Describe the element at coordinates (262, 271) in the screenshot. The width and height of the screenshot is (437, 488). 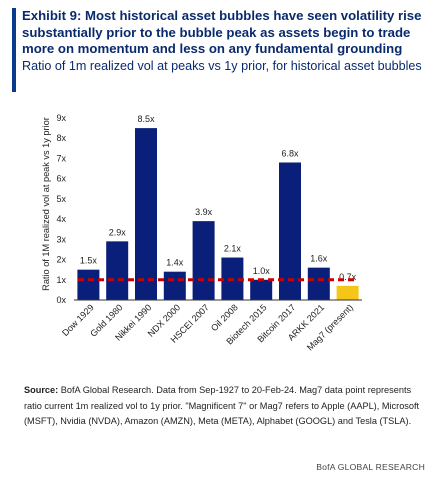
I see `data-label: 1.0x` at that location.